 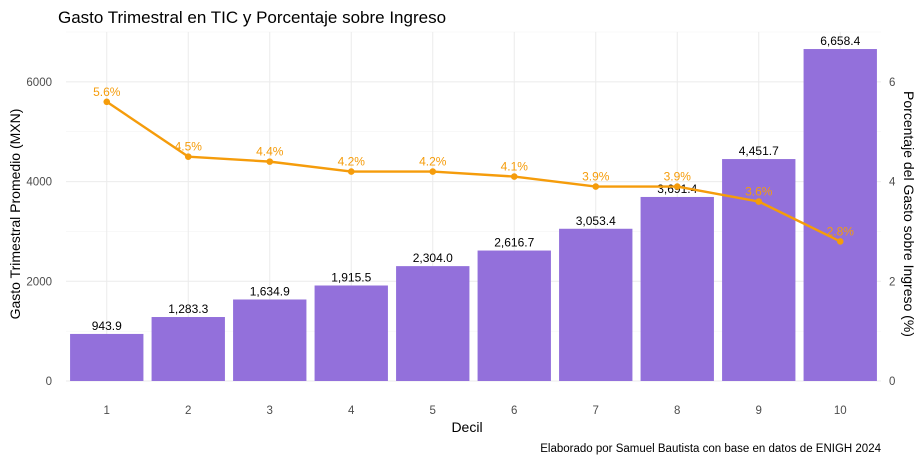 What do you see at coordinates (840, 41) in the screenshot?
I see `bar-value-label: 6,658.4` at bounding box center [840, 41].